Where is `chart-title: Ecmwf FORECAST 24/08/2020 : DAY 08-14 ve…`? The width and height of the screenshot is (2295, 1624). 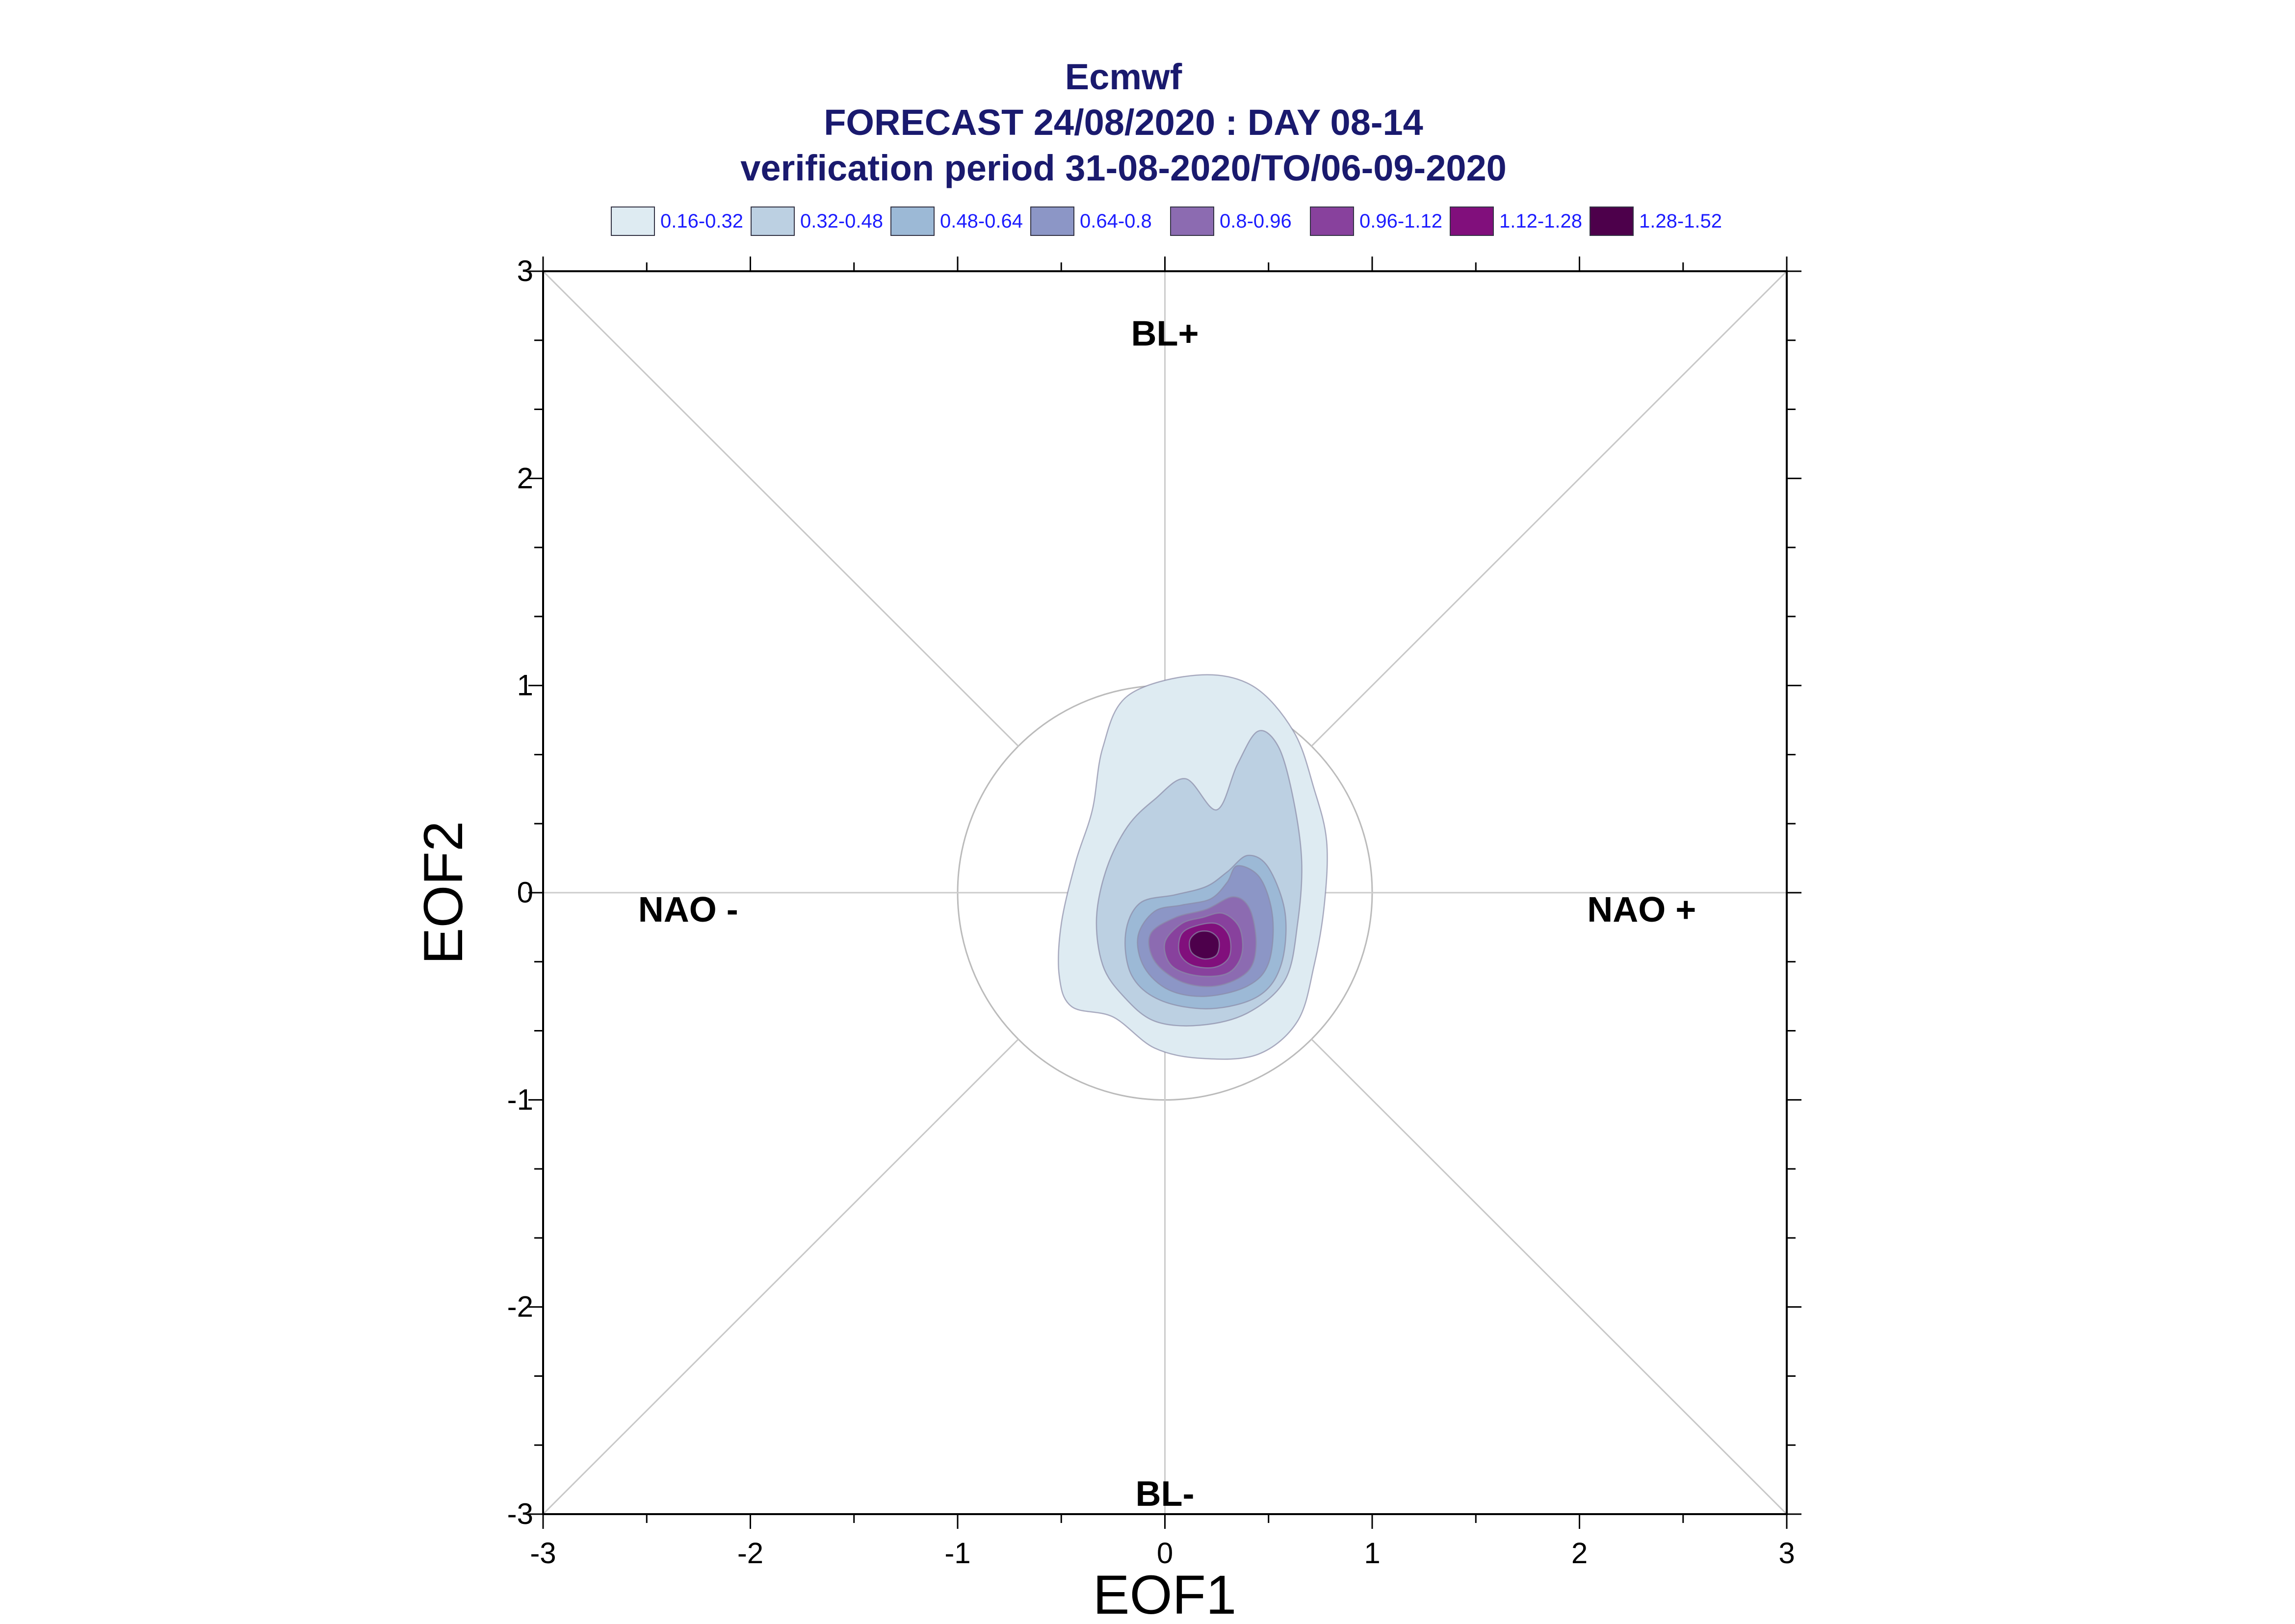
chart-title: Ecmwf FORECAST 24/08/2020 : DAY 08-14 ve… is located at coordinates (1123, 122).